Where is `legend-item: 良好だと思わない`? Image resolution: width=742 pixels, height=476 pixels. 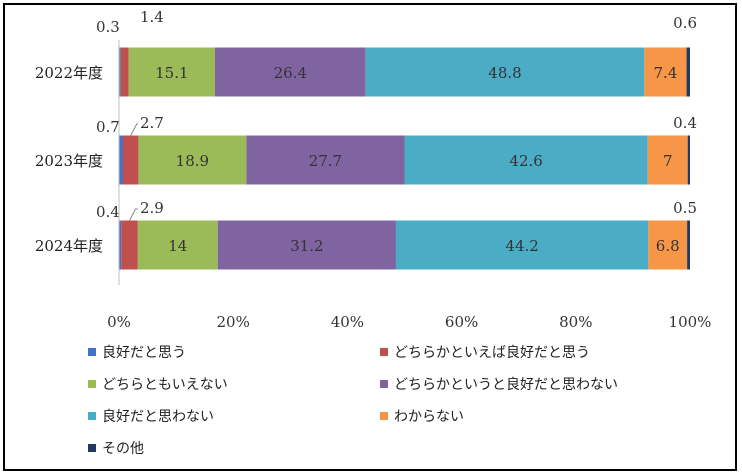 legend-item: 良好だと思わない is located at coordinates (151, 416).